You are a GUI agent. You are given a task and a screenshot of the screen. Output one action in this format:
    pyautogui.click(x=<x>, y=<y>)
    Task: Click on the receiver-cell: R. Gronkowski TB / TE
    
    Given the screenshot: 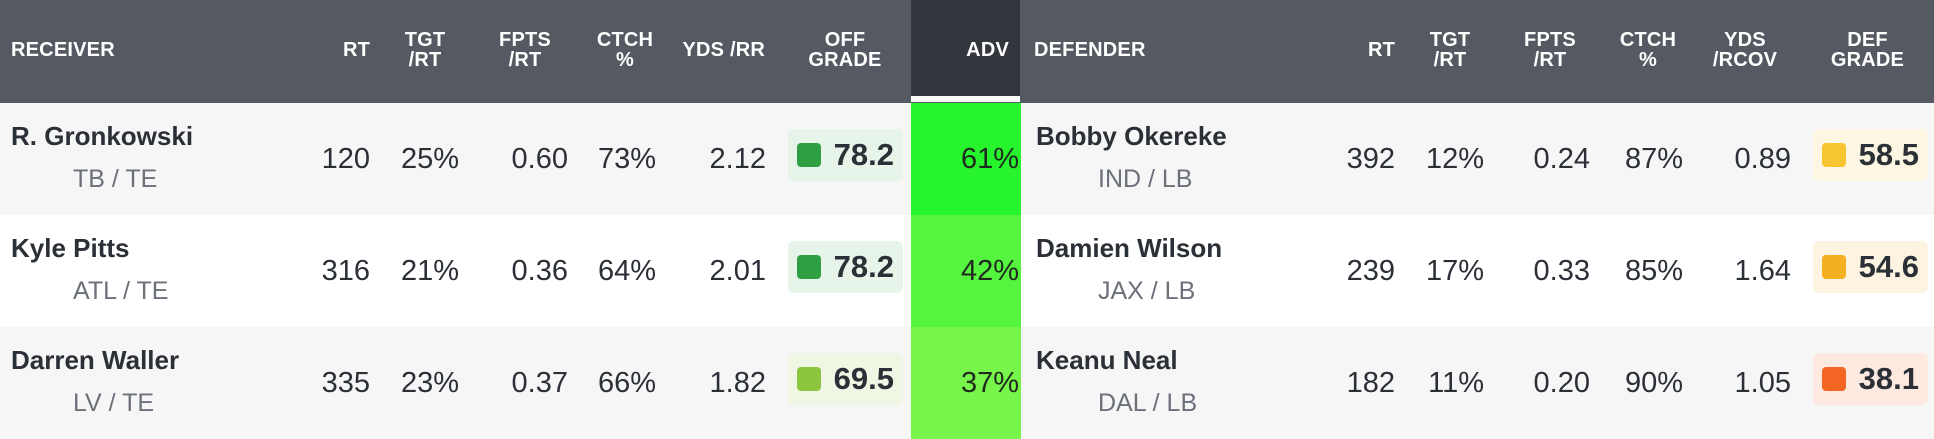 What is the action you would take?
    pyautogui.click(x=141, y=159)
    